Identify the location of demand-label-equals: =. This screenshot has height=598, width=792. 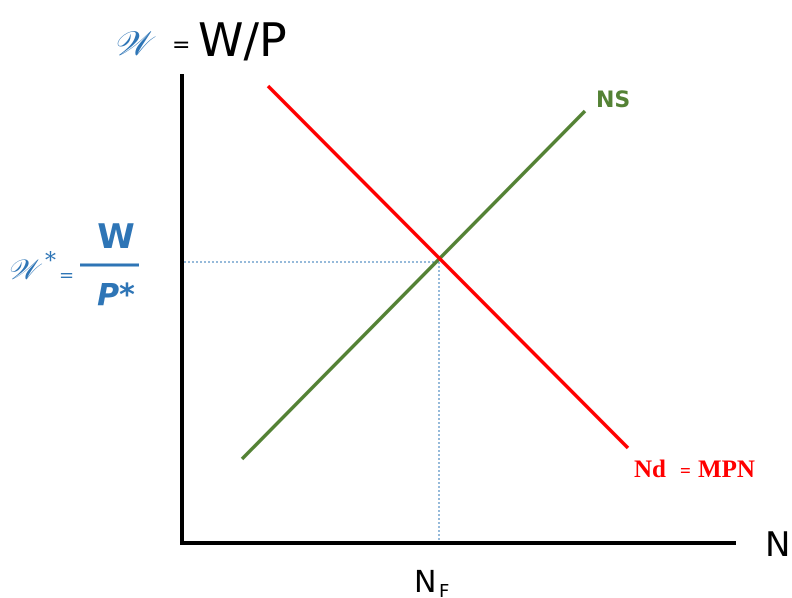
(685, 471).